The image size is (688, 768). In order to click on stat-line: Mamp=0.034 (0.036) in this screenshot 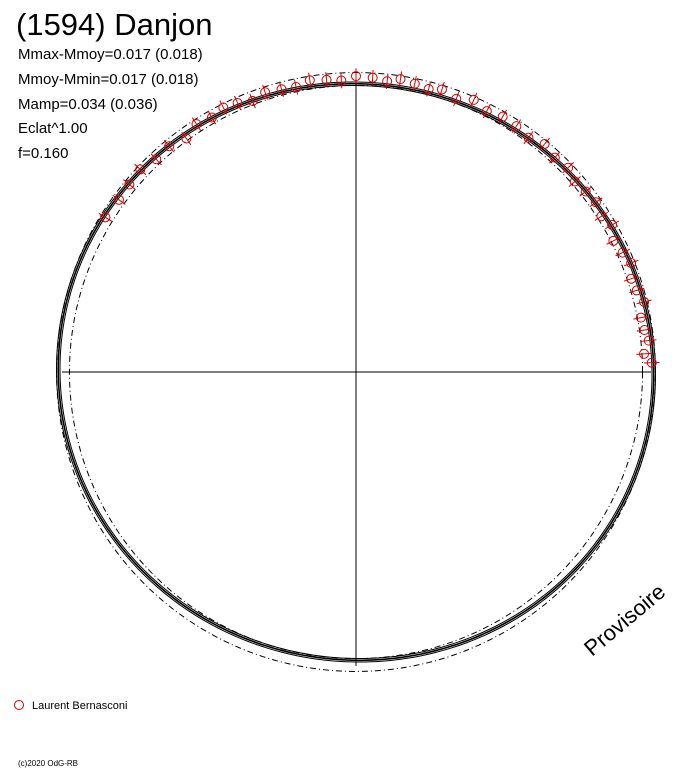, I will do `click(88, 104)`.